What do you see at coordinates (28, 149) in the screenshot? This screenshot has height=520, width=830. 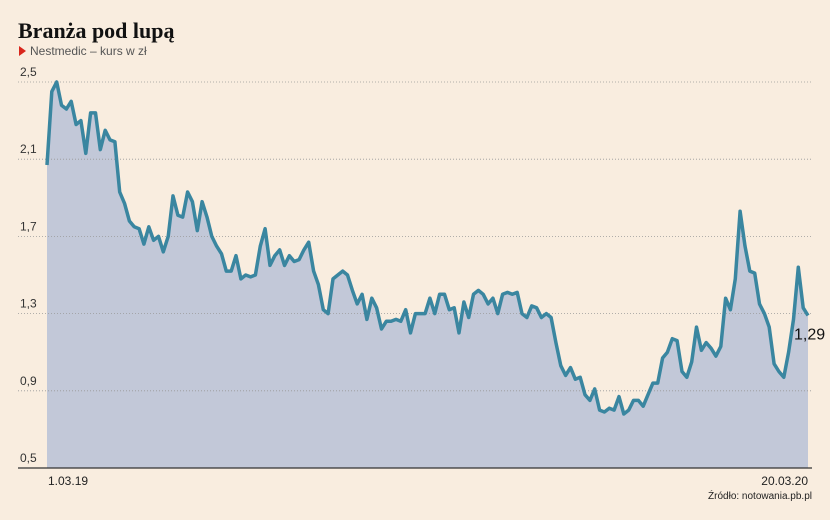 I see `y-tick-label: 2,1` at bounding box center [28, 149].